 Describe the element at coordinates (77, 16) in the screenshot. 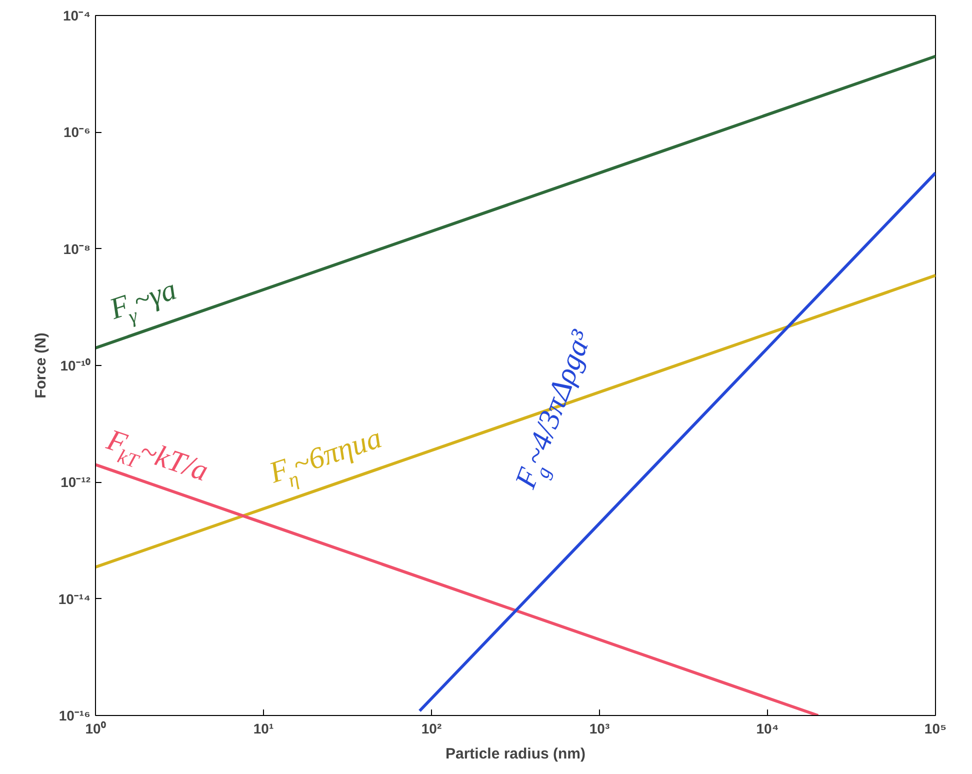

I see `y-tick-label: 10⁻⁴` at that location.